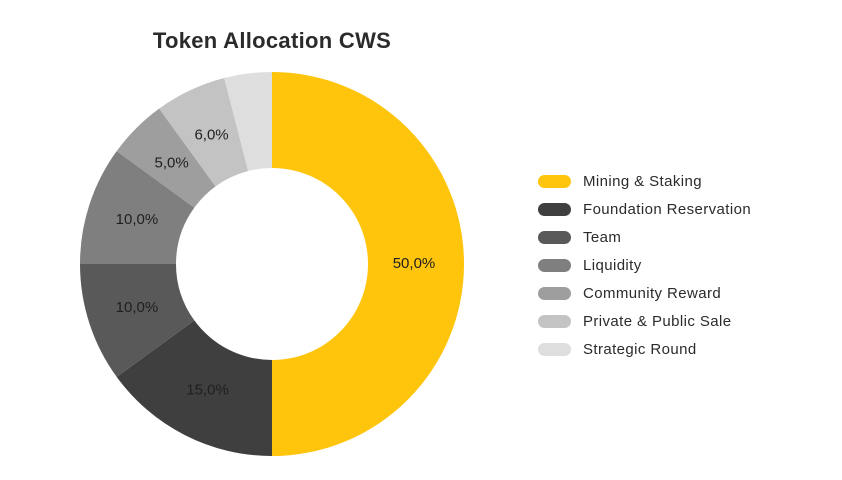 The width and height of the screenshot is (842, 480). What do you see at coordinates (612, 265) in the screenshot?
I see `legend-label: Liquidity` at bounding box center [612, 265].